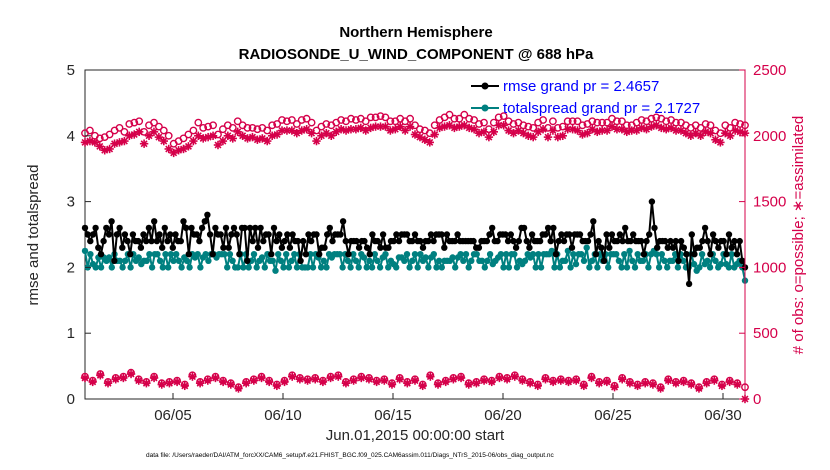 This screenshot has height=470, width=830. What do you see at coordinates (173, 415) in the screenshot?
I see `x-tick-label: 06/05` at bounding box center [173, 415].